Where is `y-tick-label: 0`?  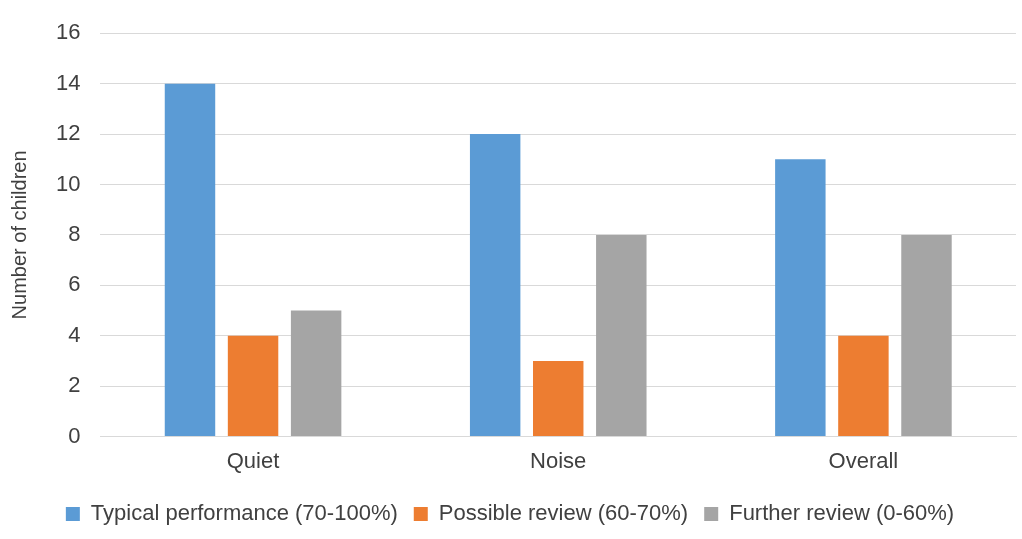
y-tick-label: 0 is located at coordinates (74, 435).